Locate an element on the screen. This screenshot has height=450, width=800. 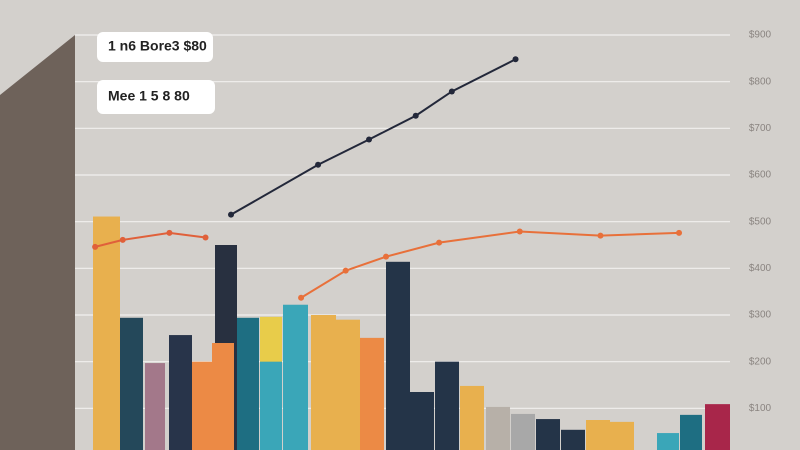
y-tick-label: $200 is located at coordinates (760, 361).